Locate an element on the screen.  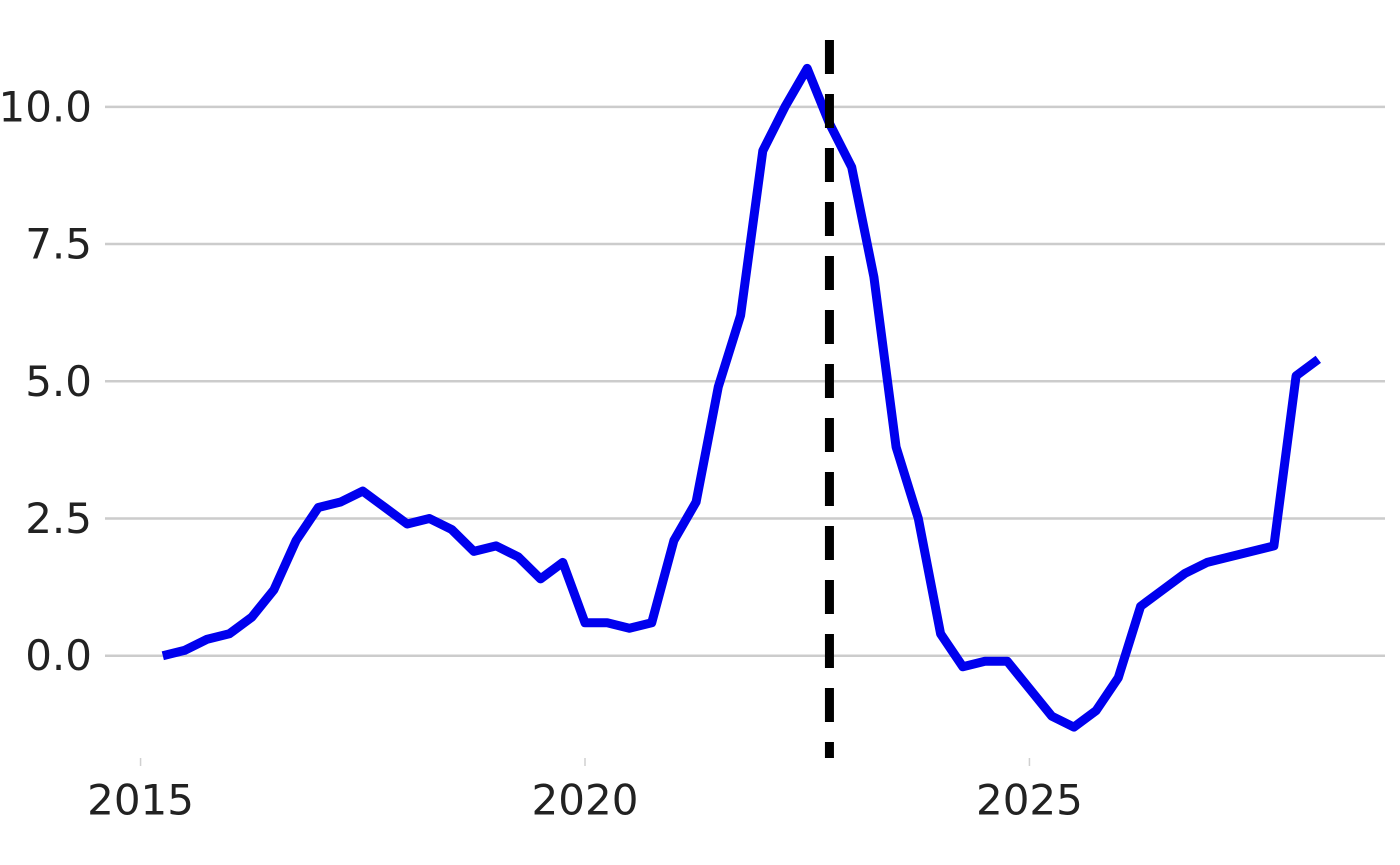
y-tick-label: 10.0 is located at coordinates (46, 106).